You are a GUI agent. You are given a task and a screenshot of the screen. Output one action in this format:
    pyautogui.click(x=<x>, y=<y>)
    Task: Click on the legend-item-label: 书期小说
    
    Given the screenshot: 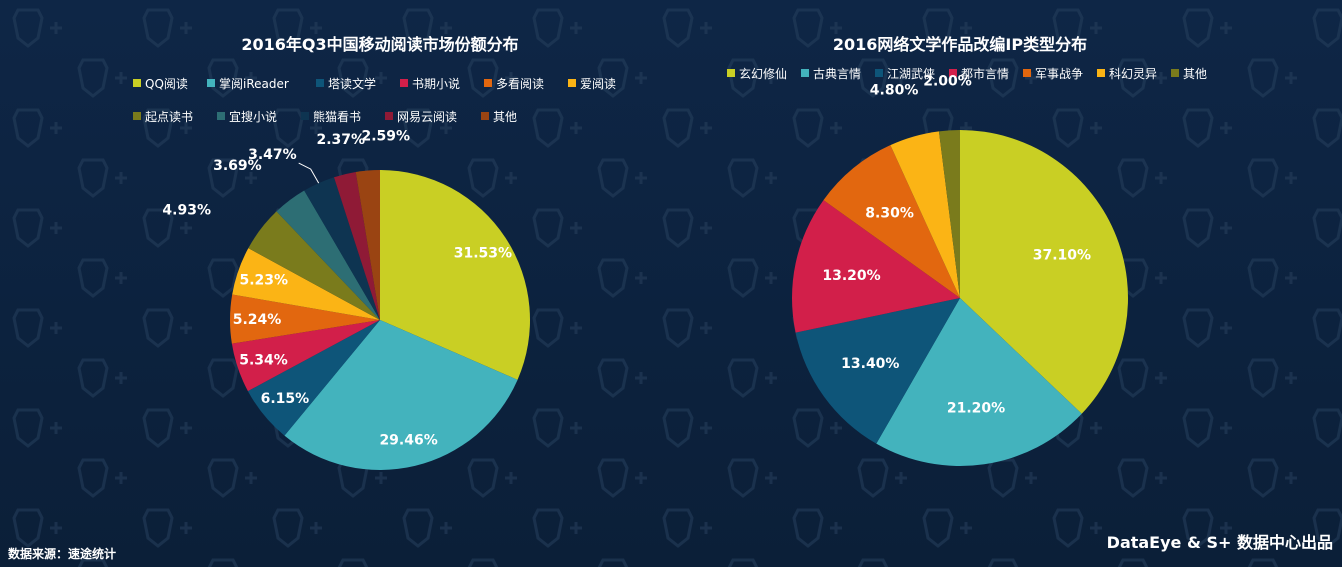 What is the action you would take?
    pyautogui.click(x=436, y=83)
    